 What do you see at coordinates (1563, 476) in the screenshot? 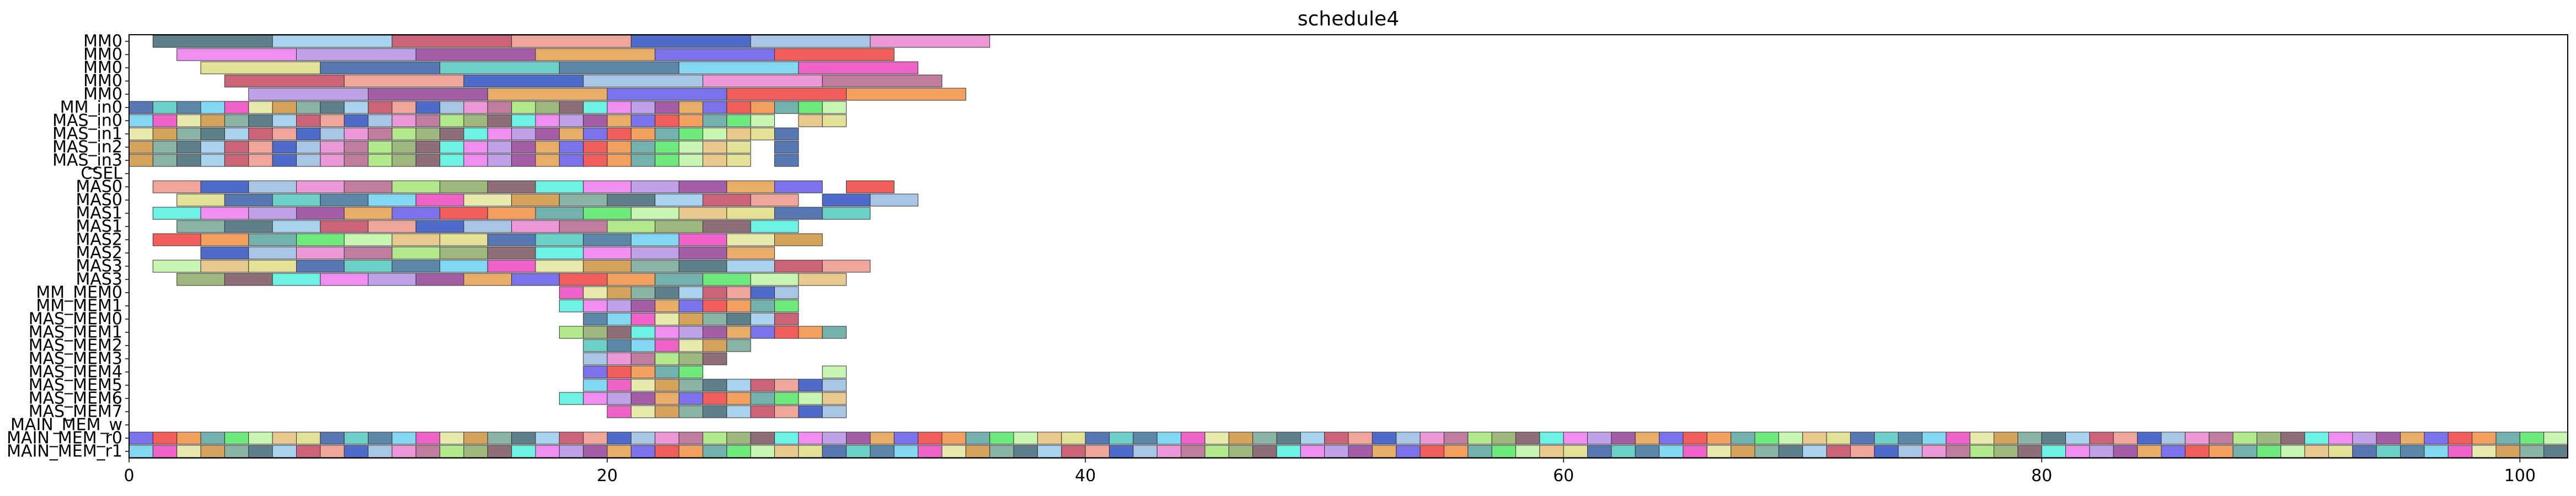
I see `x-tick-label: 60` at bounding box center [1563, 476].